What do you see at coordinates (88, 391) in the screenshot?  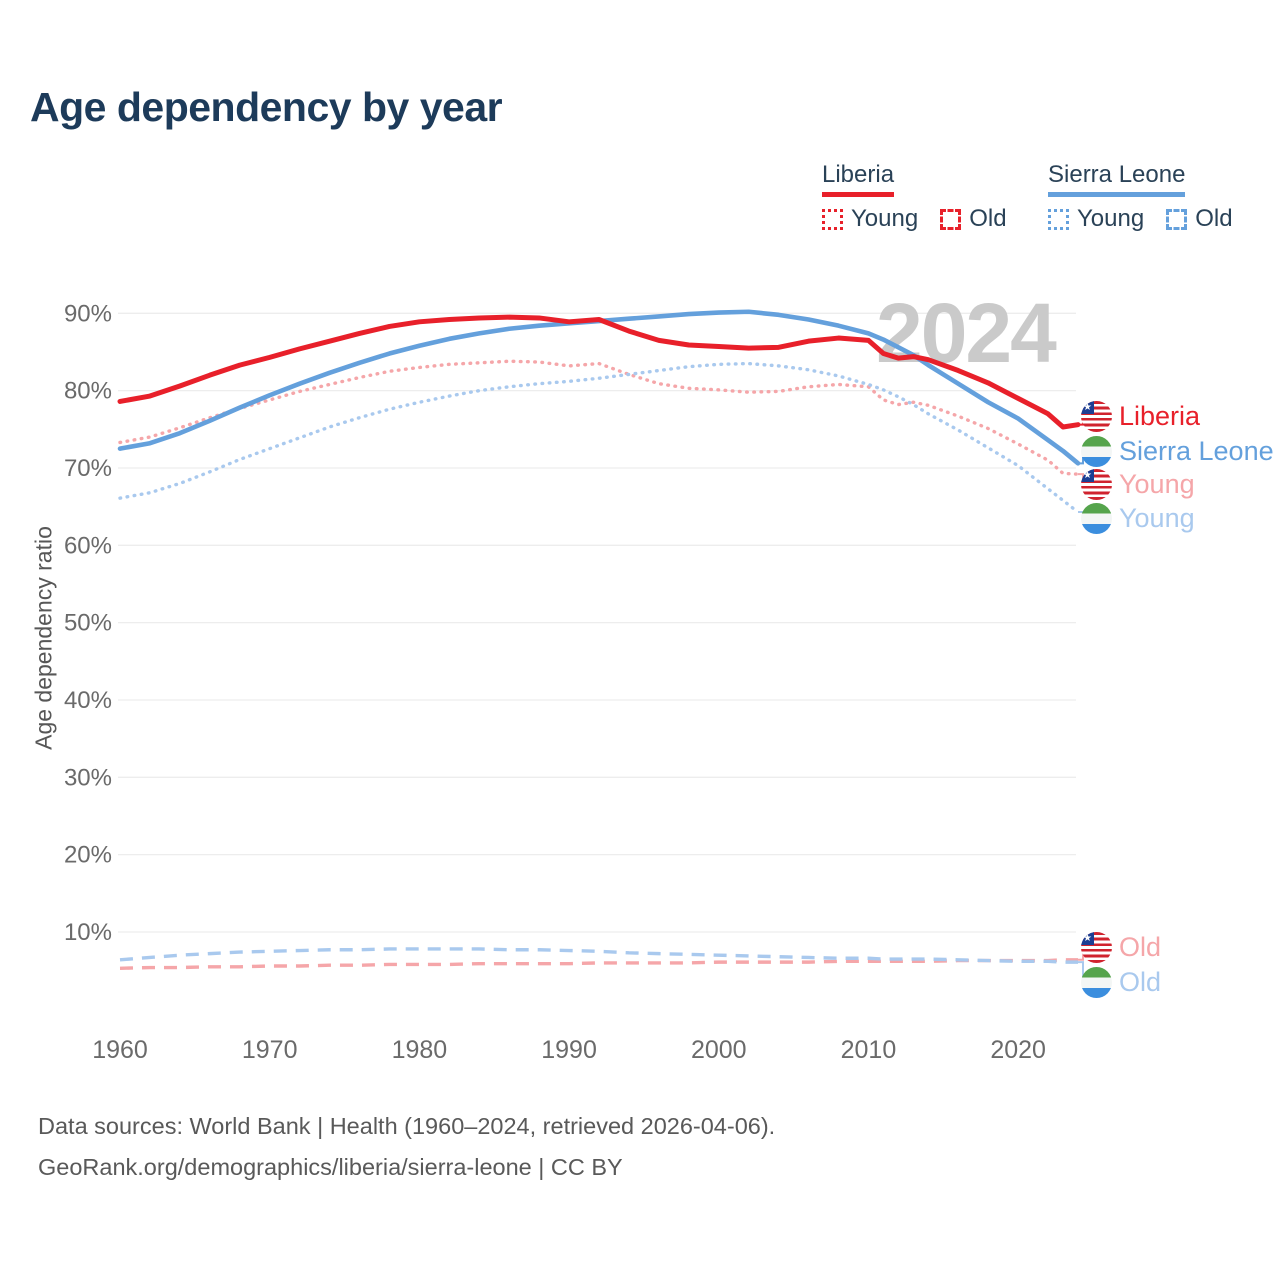 I see `y-tick-label: 80%` at bounding box center [88, 391].